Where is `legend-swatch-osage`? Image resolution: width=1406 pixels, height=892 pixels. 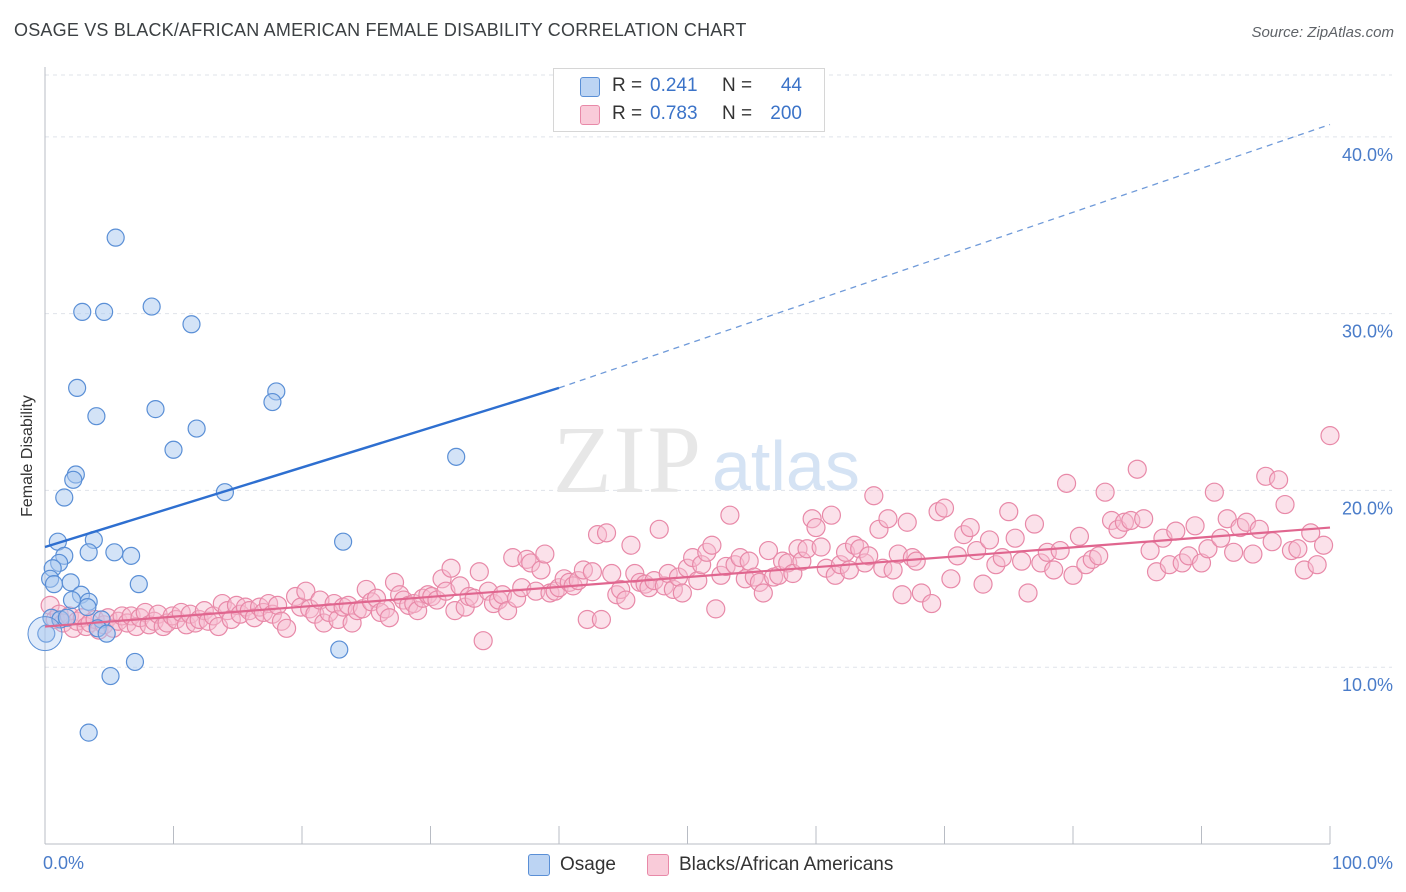
legend-swatch-osage is located at coordinates (590, 87).